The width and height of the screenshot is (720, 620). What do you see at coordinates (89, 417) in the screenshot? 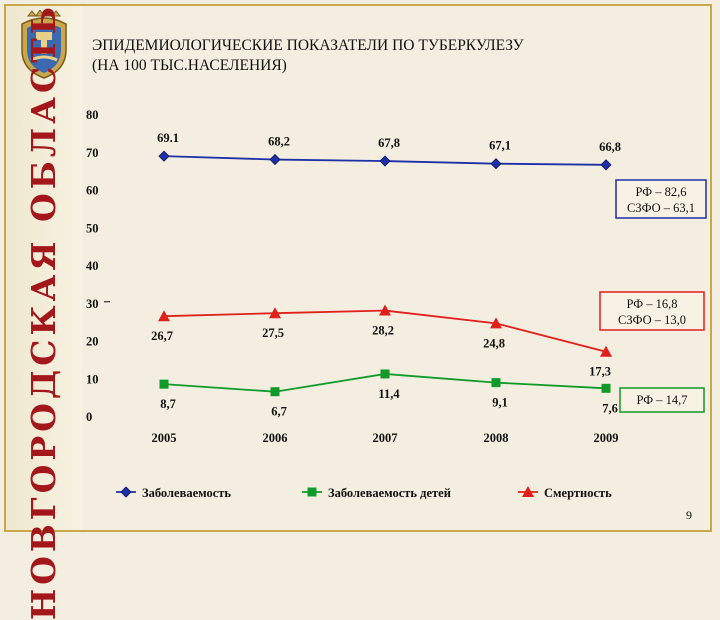
I see `y-tick-label: 0` at bounding box center [89, 417].